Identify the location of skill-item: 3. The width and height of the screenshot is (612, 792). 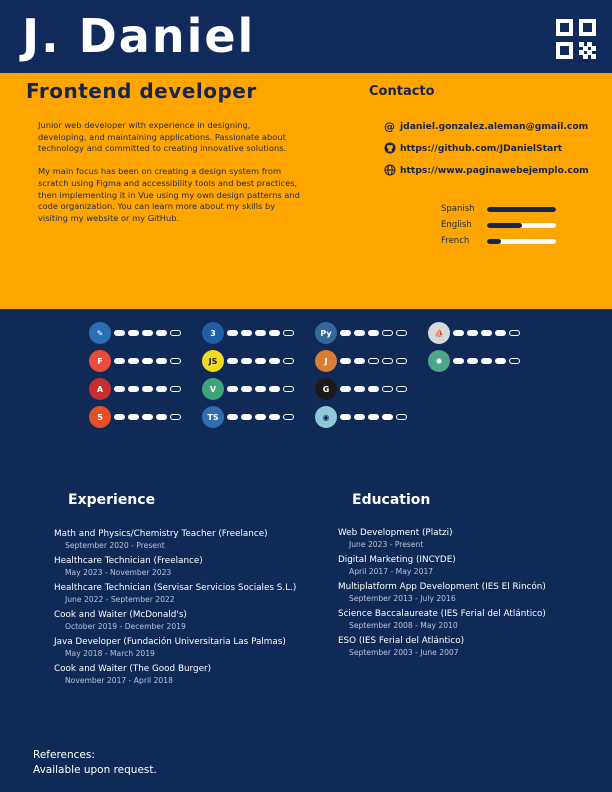
(248, 333).